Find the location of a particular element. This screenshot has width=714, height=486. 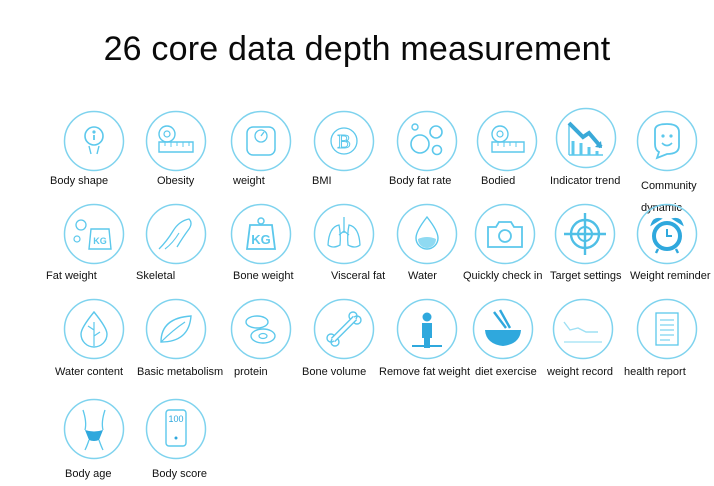

label-water: Water is located at coordinates (422, 276).